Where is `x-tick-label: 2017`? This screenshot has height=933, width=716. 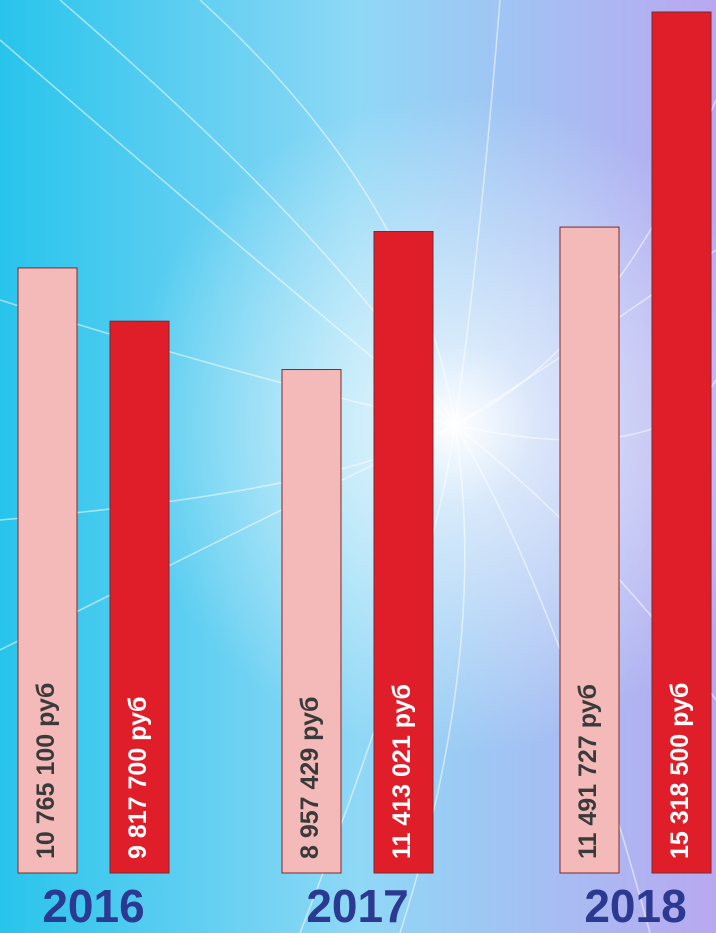 x-tick-label: 2017 is located at coordinates (357, 906).